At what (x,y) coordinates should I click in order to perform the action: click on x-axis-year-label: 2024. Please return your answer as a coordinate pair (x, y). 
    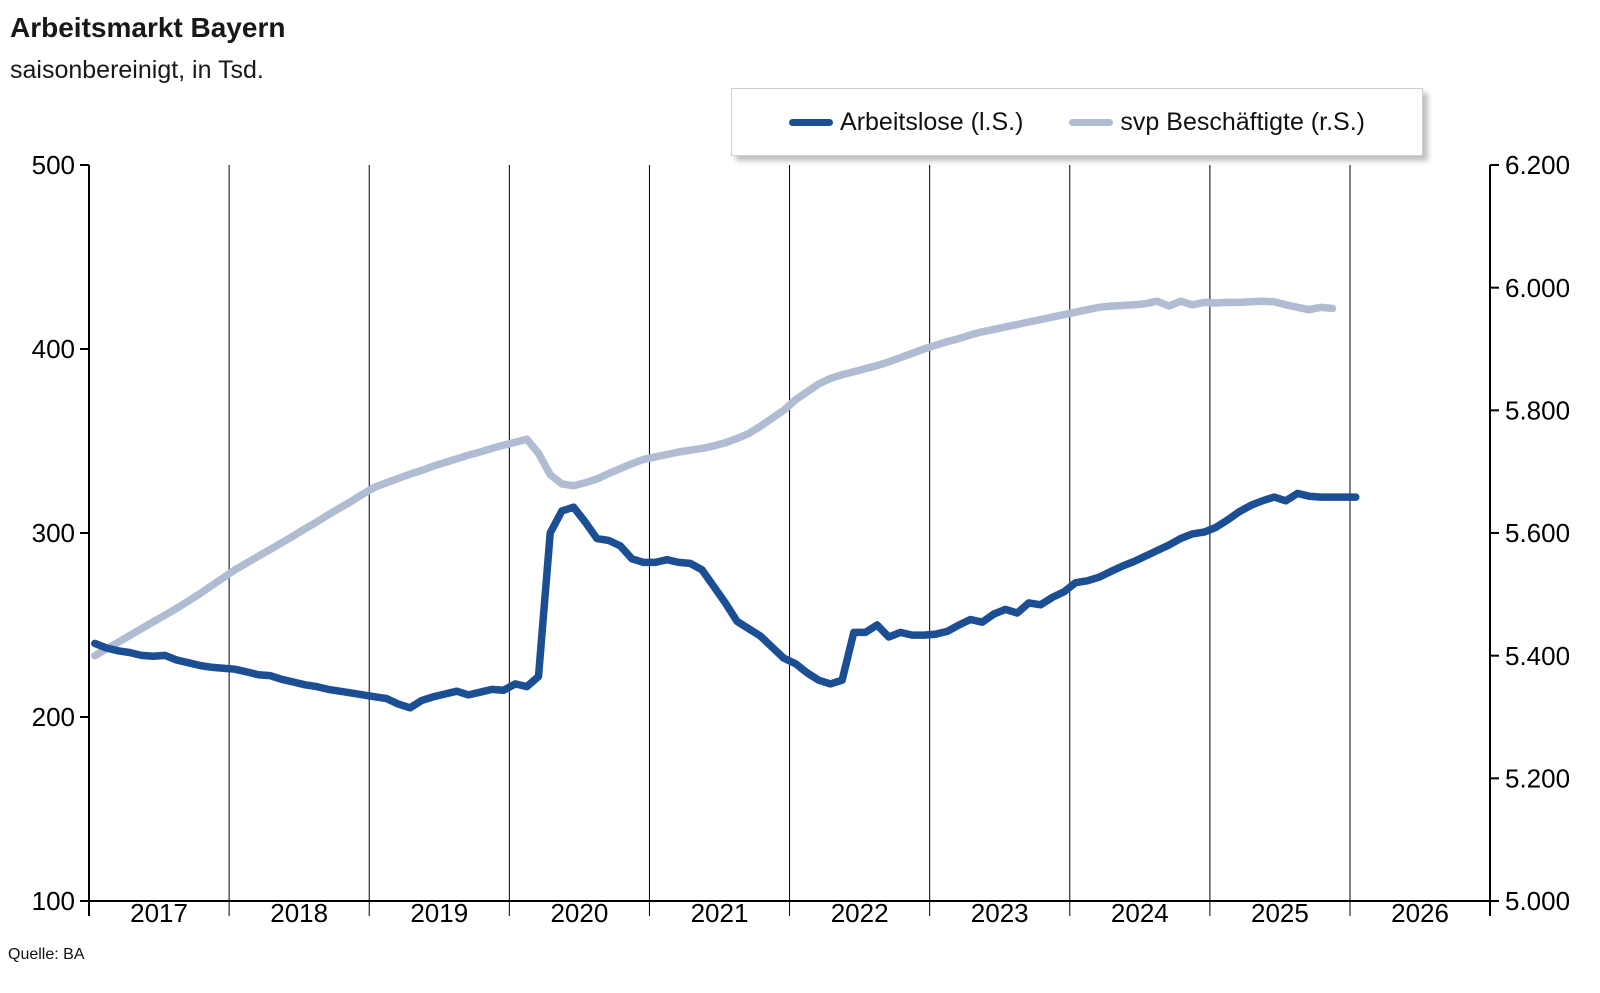
    Looking at the image, I should click on (1140, 913).